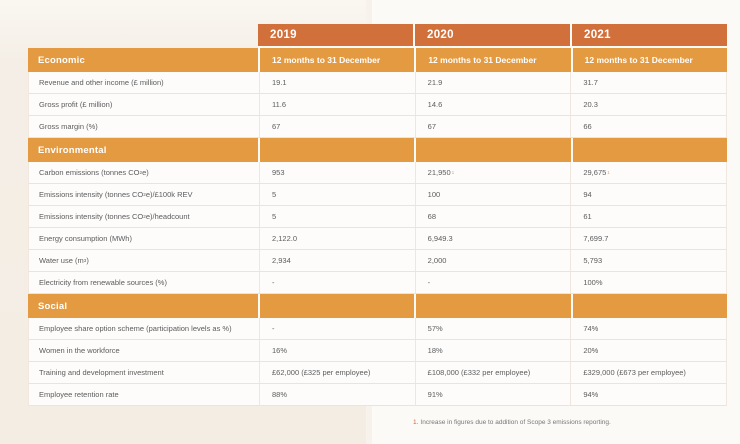 This screenshot has width=740, height=444. What do you see at coordinates (492, 172) in the screenshot?
I see `value-cell-2020: 21,950 1` at bounding box center [492, 172].